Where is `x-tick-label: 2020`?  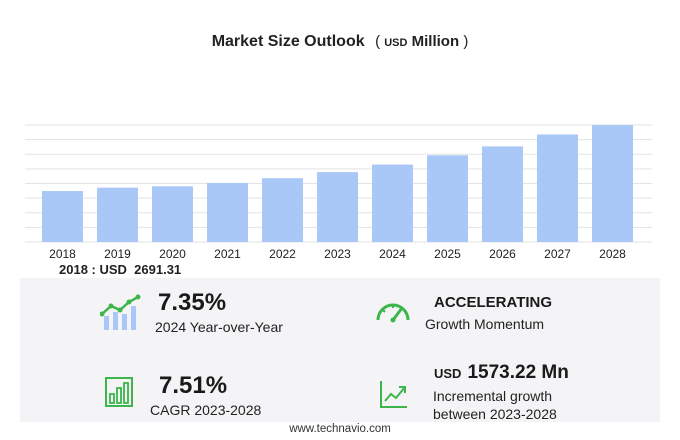
x-tick-label: 2020 is located at coordinates (172, 254).